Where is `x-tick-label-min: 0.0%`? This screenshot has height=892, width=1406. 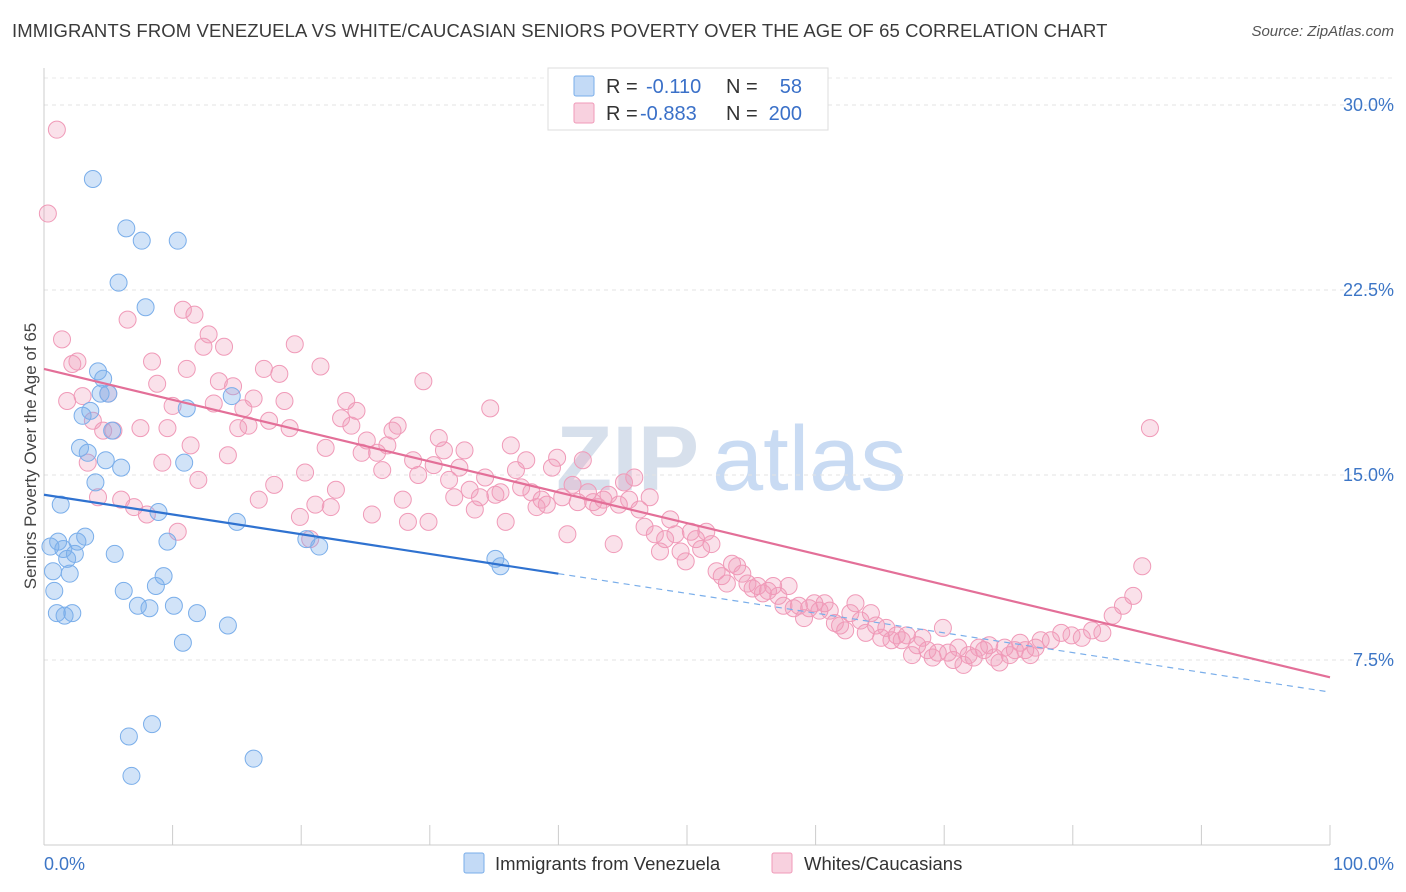
x-tick-label-min: 0.0% is located at coordinates (64, 864).